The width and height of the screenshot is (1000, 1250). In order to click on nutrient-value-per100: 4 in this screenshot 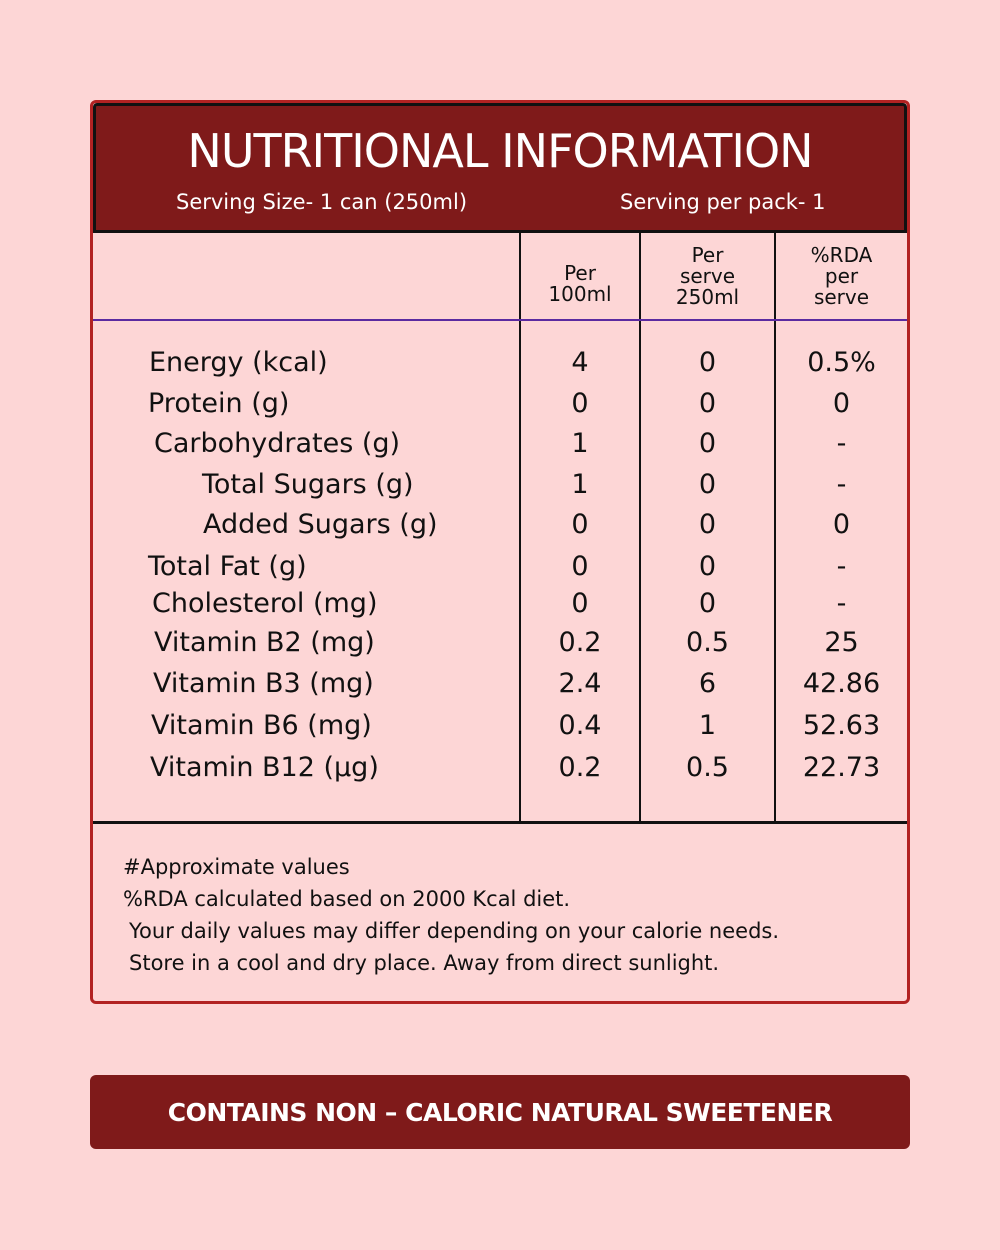, I will do `click(580, 362)`.